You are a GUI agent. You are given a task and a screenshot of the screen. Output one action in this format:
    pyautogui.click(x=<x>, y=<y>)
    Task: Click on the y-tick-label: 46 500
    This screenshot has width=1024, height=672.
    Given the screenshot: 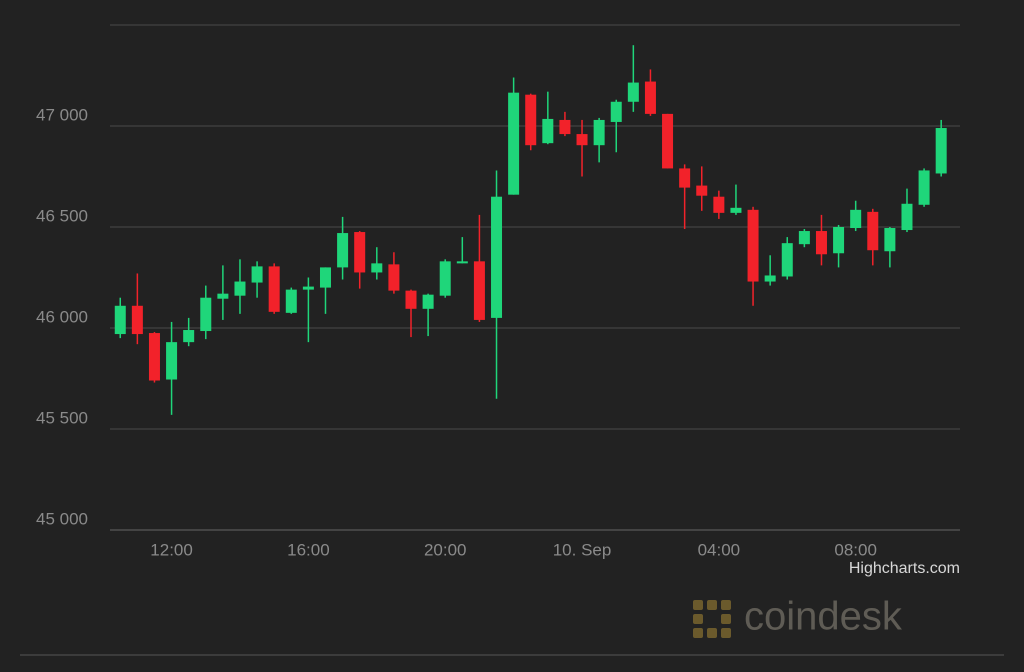 What is the action you would take?
    pyautogui.click(x=62, y=215)
    